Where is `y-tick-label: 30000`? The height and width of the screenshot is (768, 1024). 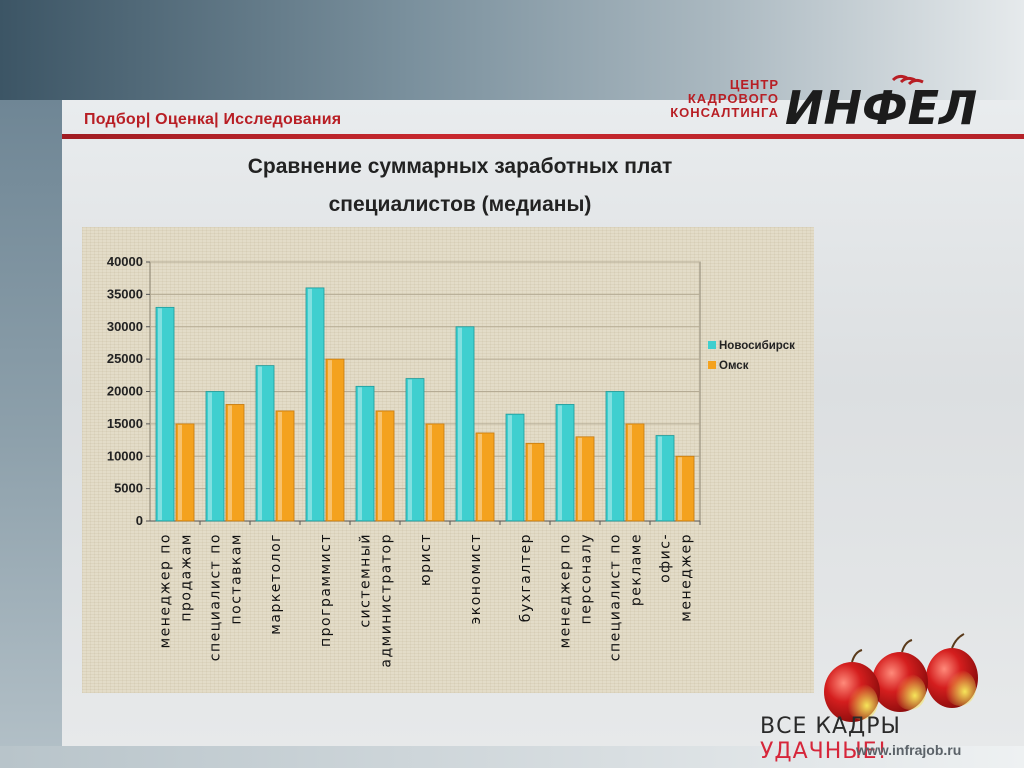
y-tick-label: 30000 is located at coordinates (125, 326).